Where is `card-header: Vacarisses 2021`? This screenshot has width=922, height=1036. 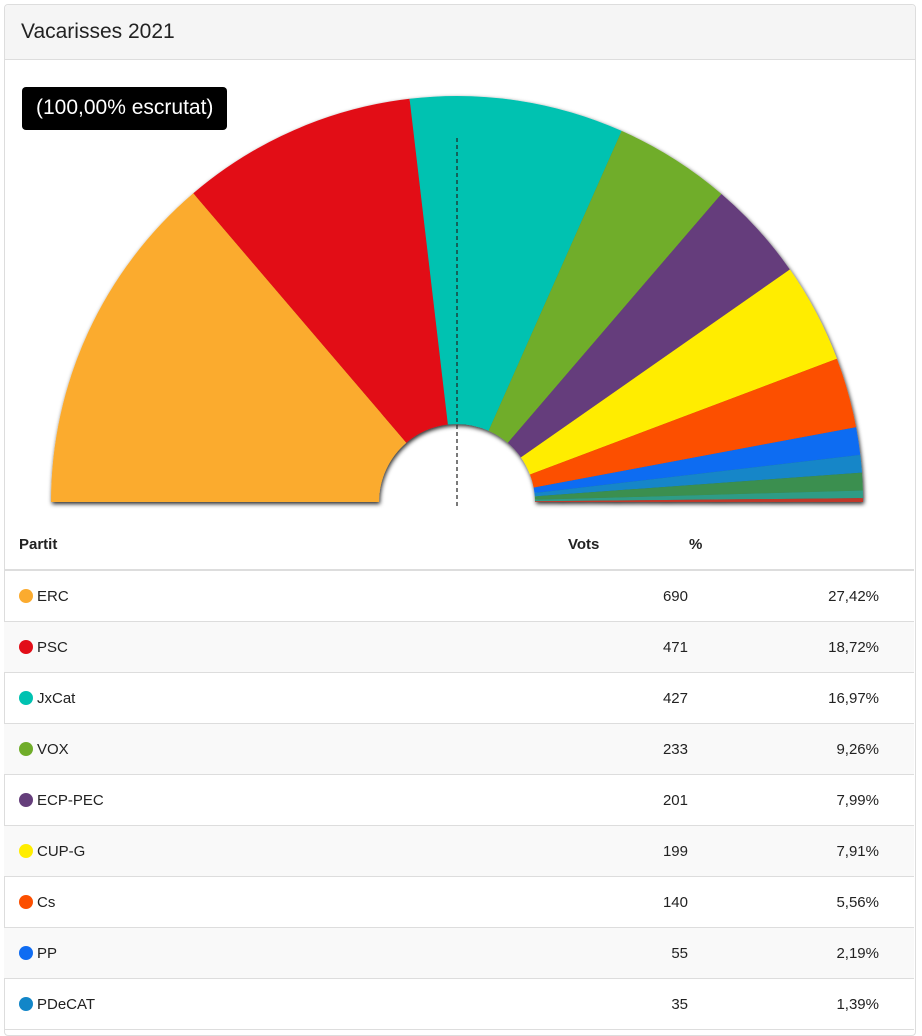 card-header: Vacarisses 2021 is located at coordinates (460, 32).